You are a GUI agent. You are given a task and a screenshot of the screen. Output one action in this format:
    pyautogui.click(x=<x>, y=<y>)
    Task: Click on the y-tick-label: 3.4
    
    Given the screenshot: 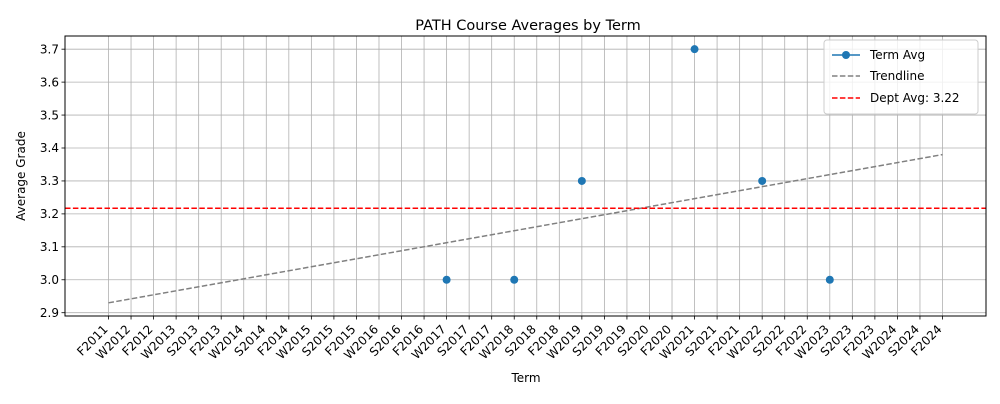 What is the action you would take?
    pyautogui.click(x=49, y=148)
    